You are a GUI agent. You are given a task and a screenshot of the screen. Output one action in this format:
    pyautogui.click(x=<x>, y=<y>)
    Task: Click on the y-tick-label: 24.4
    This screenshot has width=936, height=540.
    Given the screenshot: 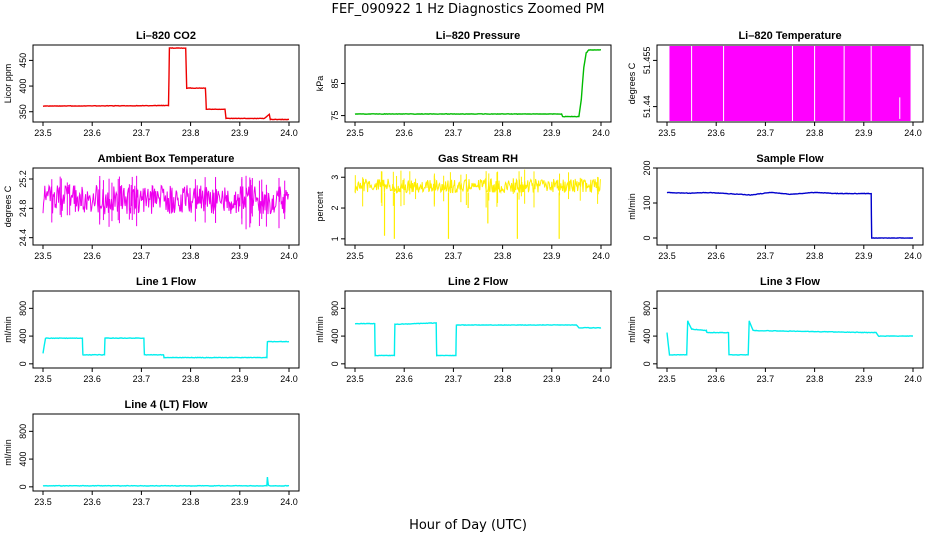 What is the action you would take?
    pyautogui.click(x=23, y=238)
    